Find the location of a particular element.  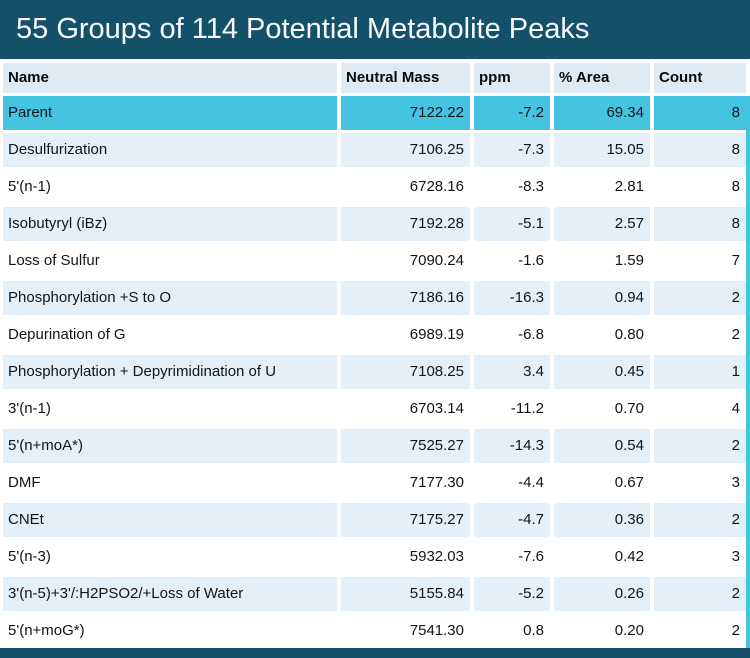

cell-neutral-mass: 7108.25 is located at coordinates (405, 372).